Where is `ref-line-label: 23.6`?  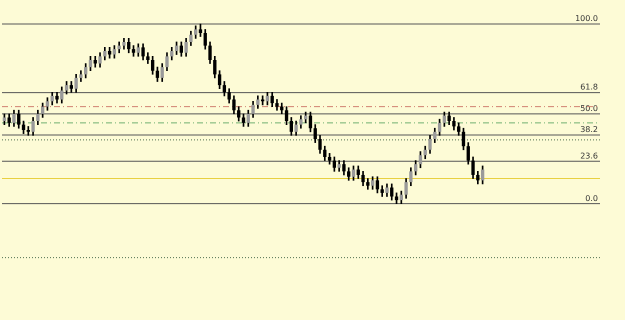
ref-line-label: 23.6 is located at coordinates (589, 155).